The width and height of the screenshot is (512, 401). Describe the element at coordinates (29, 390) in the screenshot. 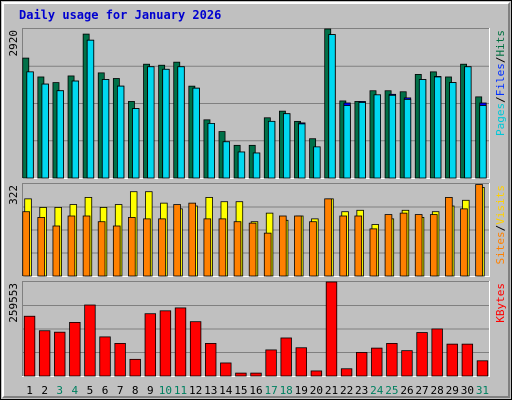

I see `x-tick-label-day-1: 1` at that location.